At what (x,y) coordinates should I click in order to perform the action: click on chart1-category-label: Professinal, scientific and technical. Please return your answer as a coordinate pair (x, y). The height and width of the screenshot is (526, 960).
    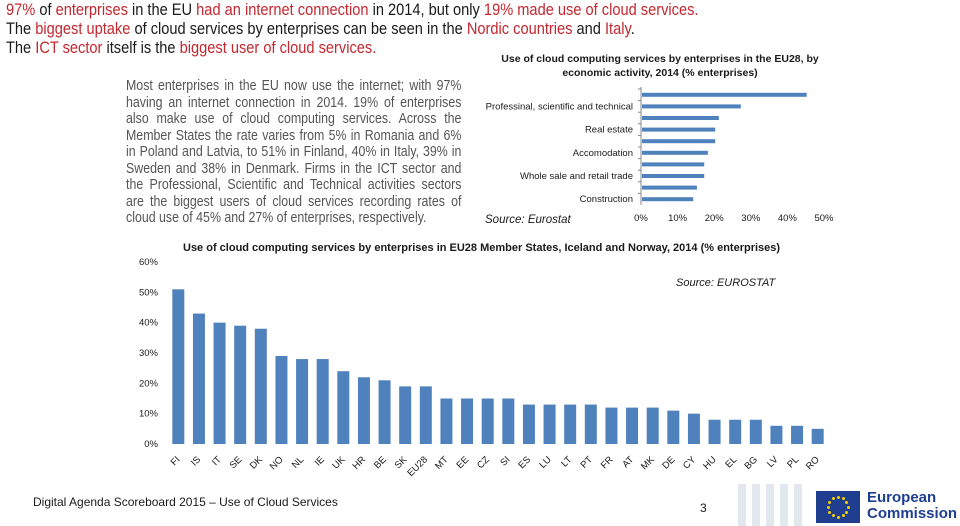
    Looking at the image, I should click on (559, 106).